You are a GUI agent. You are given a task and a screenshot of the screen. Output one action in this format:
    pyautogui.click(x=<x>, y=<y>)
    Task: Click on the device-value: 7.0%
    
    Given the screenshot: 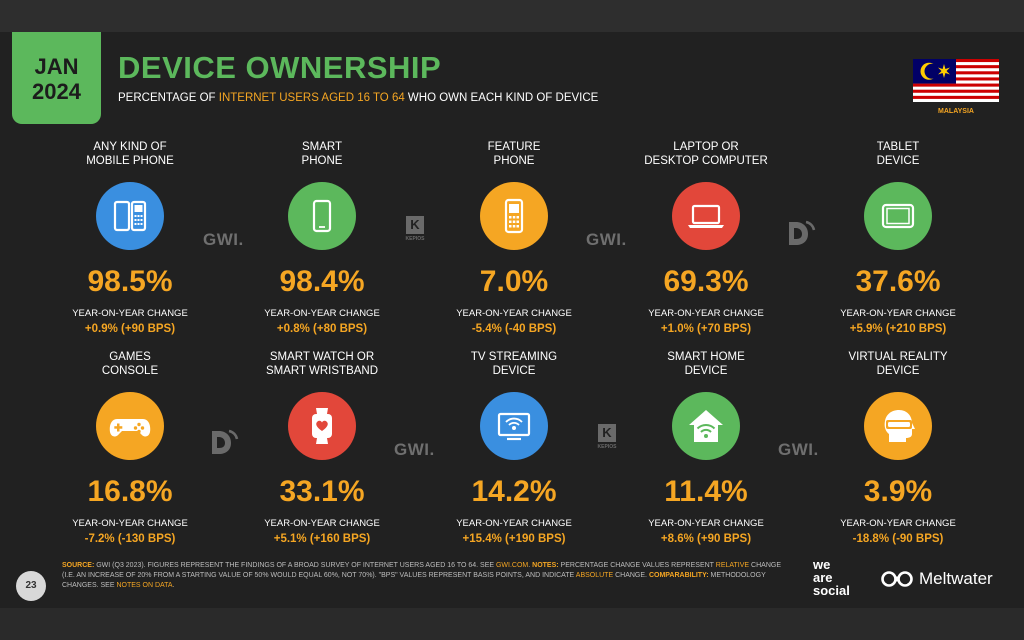 What is the action you would take?
    pyautogui.click(x=514, y=281)
    